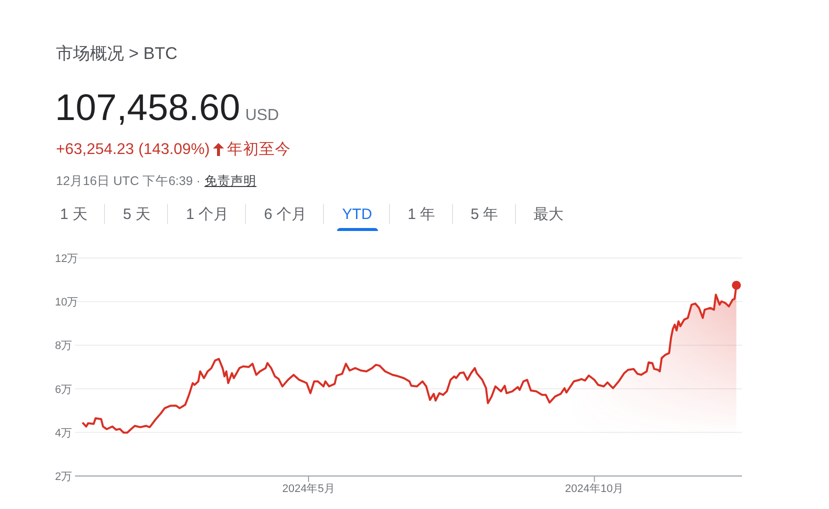 This screenshot has width=829, height=509. What do you see at coordinates (128, 181) in the screenshot?
I see `text: 12月16日 UTC 下午6:39 ·` at bounding box center [128, 181].